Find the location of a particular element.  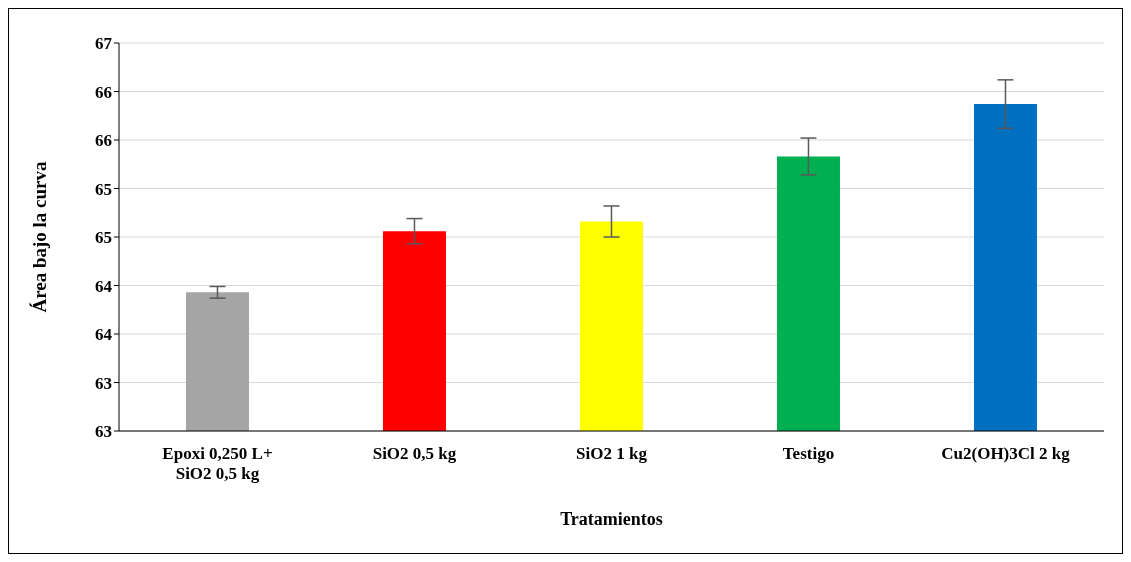

y-axis-title: Área bajo la curva is located at coordinates (39, 236).